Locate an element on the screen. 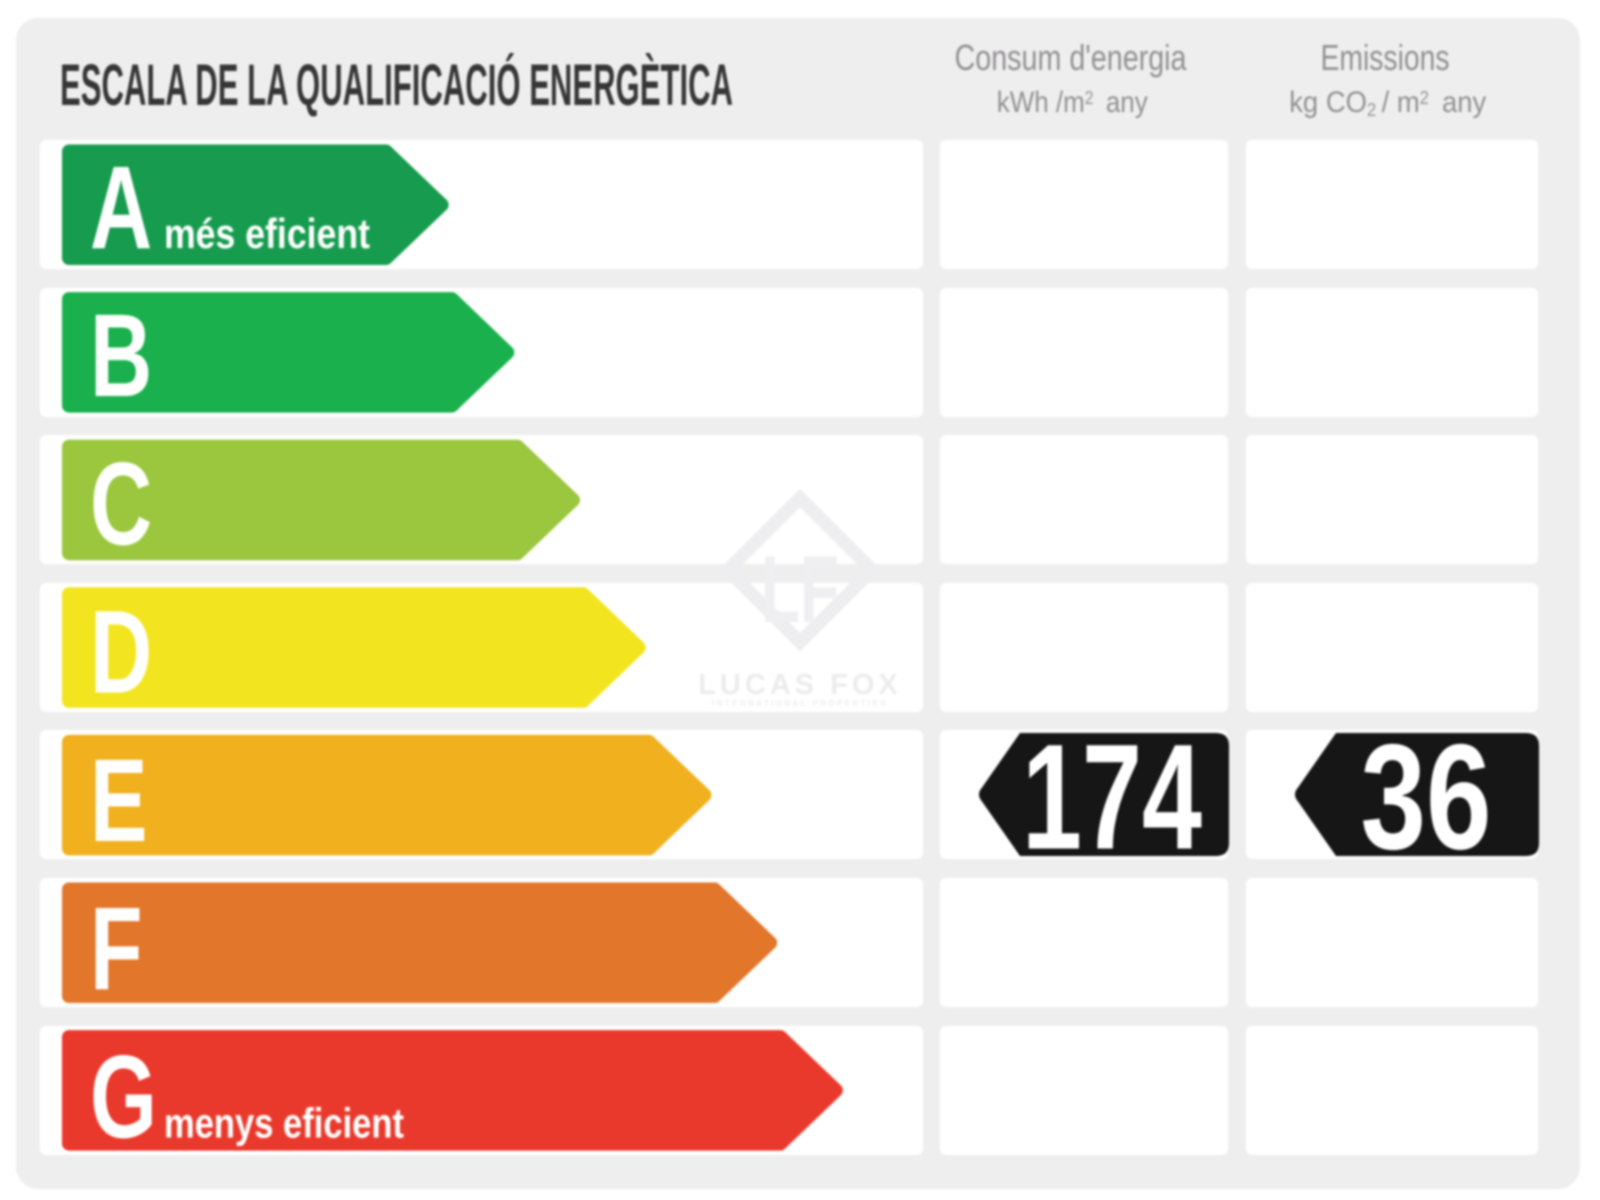 The height and width of the screenshot is (1200, 1600). svg-text: LF is located at coordinates (800, 590).